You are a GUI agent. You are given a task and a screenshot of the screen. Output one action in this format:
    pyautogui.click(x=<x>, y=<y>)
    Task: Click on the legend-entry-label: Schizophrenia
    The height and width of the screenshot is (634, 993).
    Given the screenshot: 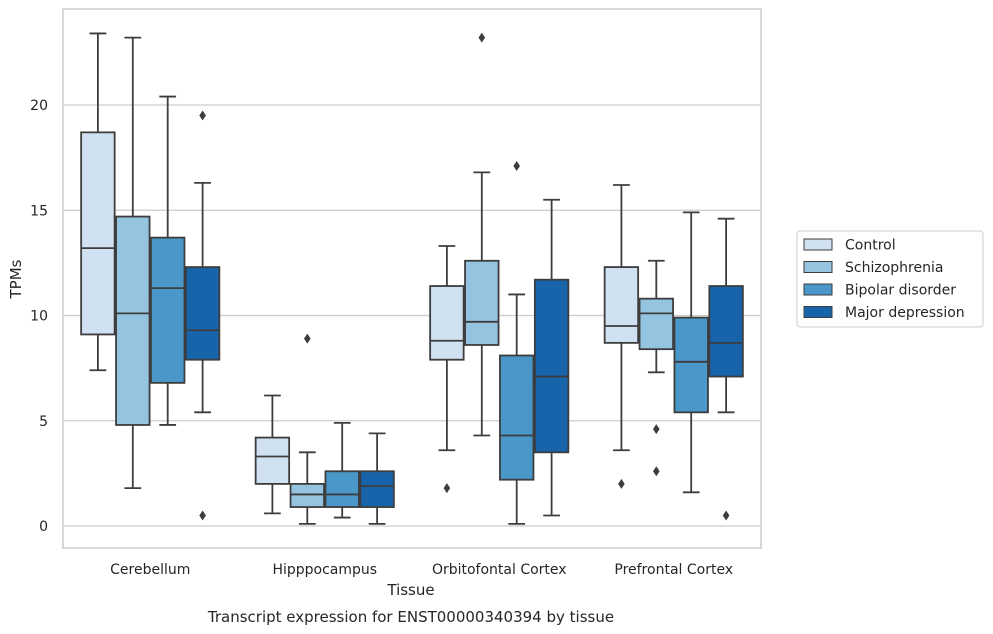 What is the action you would take?
    pyautogui.click(x=894, y=268)
    